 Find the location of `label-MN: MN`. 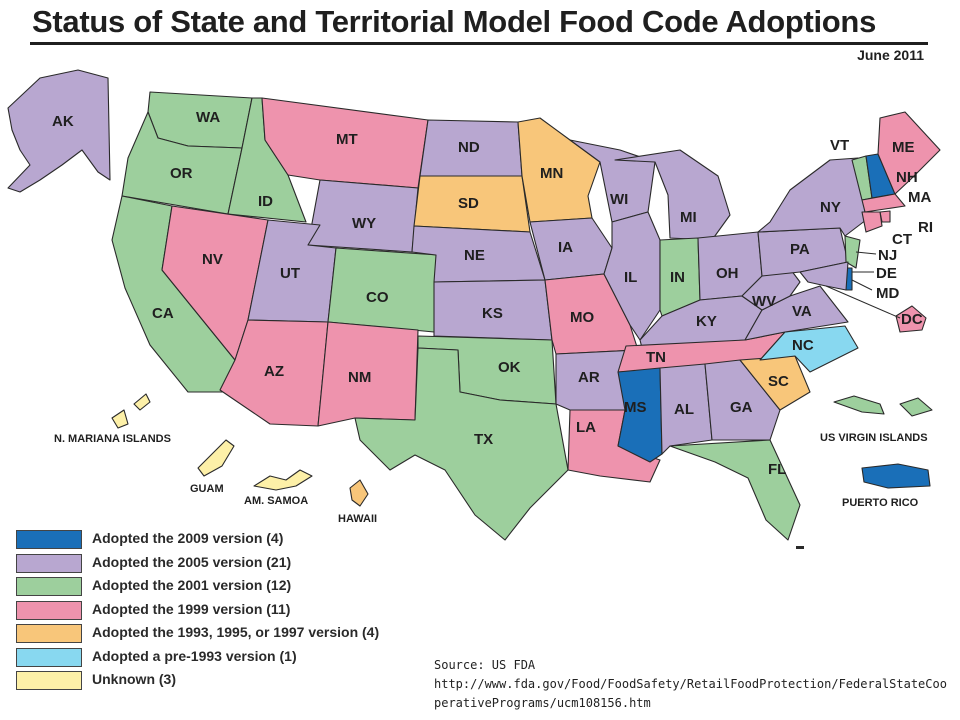

label-MN: MN is located at coordinates (551, 173).